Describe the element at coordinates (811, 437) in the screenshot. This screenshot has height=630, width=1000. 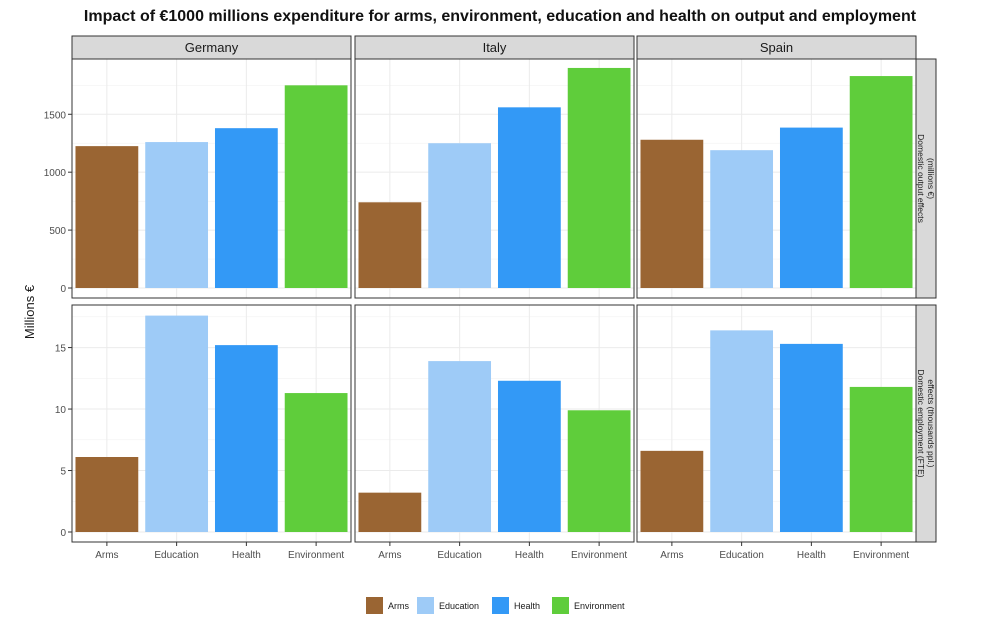
I see `bar-spain-health-r1` at that location.